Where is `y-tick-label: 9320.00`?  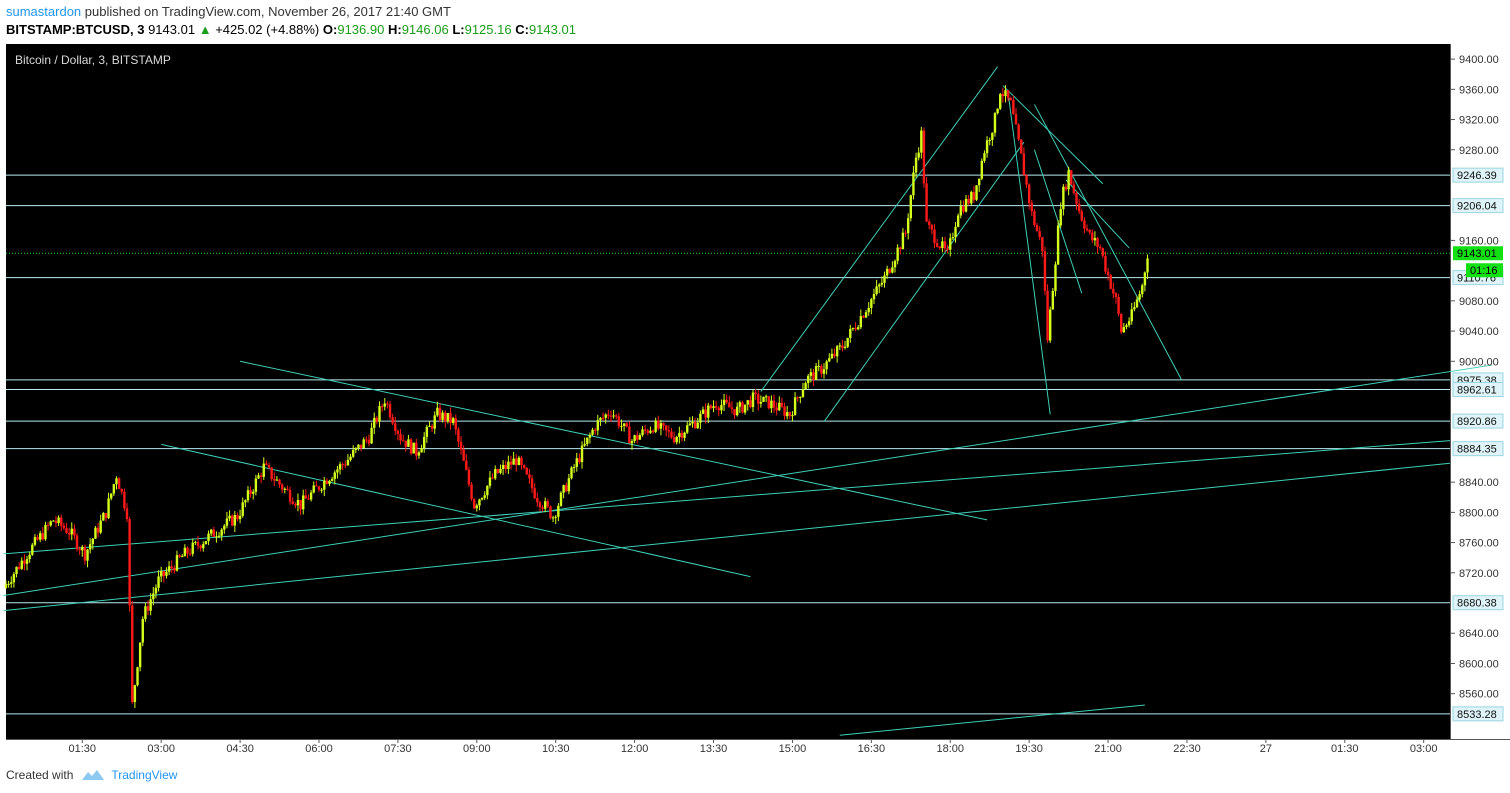
y-tick-label: 9320.00 is located at coordinates (1479, 121).